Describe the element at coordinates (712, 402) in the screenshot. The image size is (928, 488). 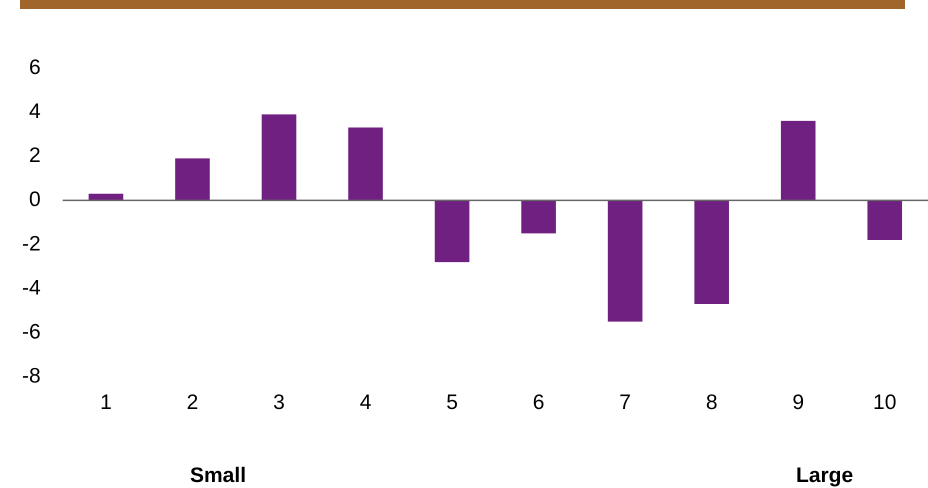
I see `x-tick-label: 8` at that location.